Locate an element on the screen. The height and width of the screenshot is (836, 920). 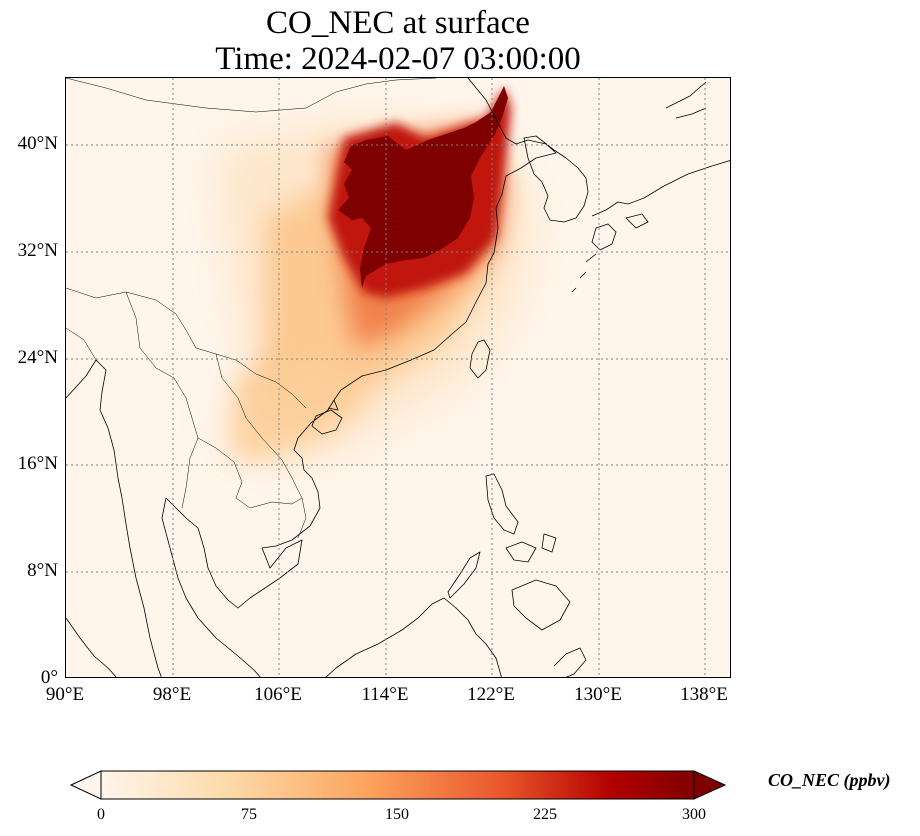
lon-tick-label-130e: 130°E is located at coordinates (598, 694).